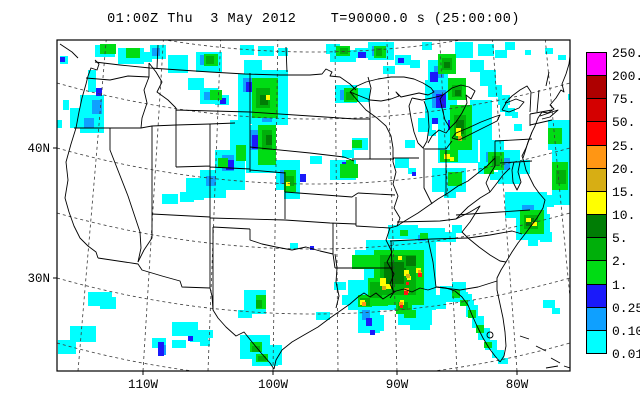  Describe the element at coordinates (401, 306) in the screenshot. I see `precip-cell-red` at that location.